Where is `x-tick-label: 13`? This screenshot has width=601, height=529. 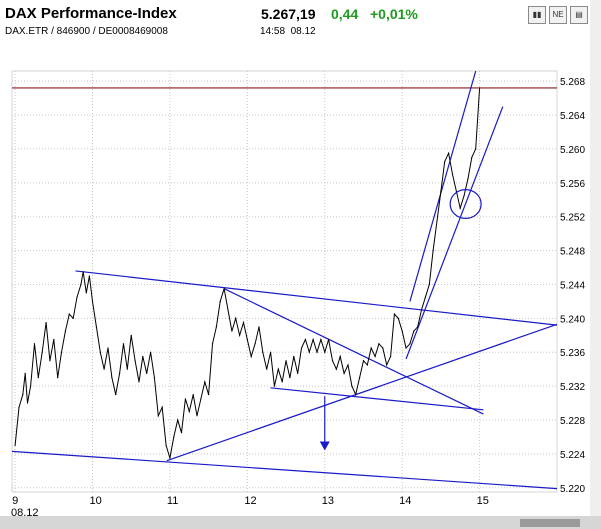 x-tick-label: 13 is located at coordinates (328, 501).